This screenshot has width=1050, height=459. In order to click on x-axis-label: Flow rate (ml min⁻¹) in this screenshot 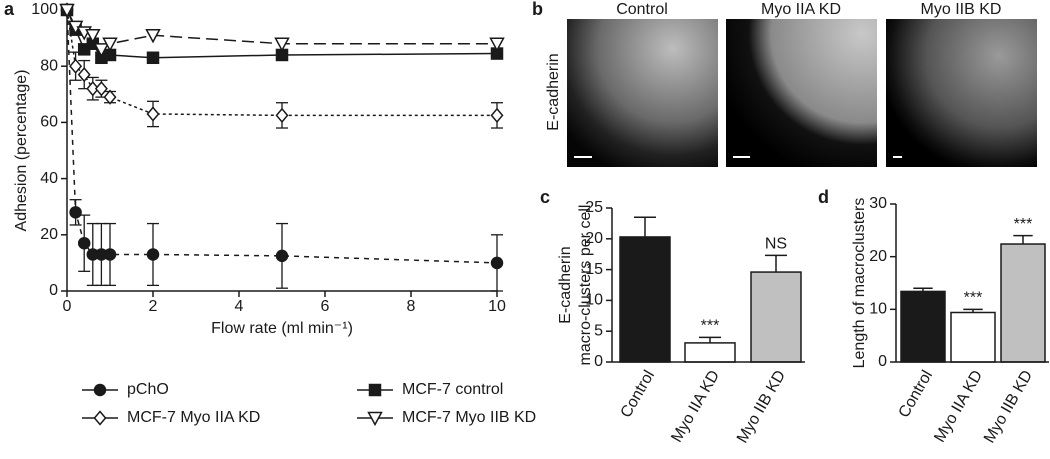, I will do `click(282, 328)`.